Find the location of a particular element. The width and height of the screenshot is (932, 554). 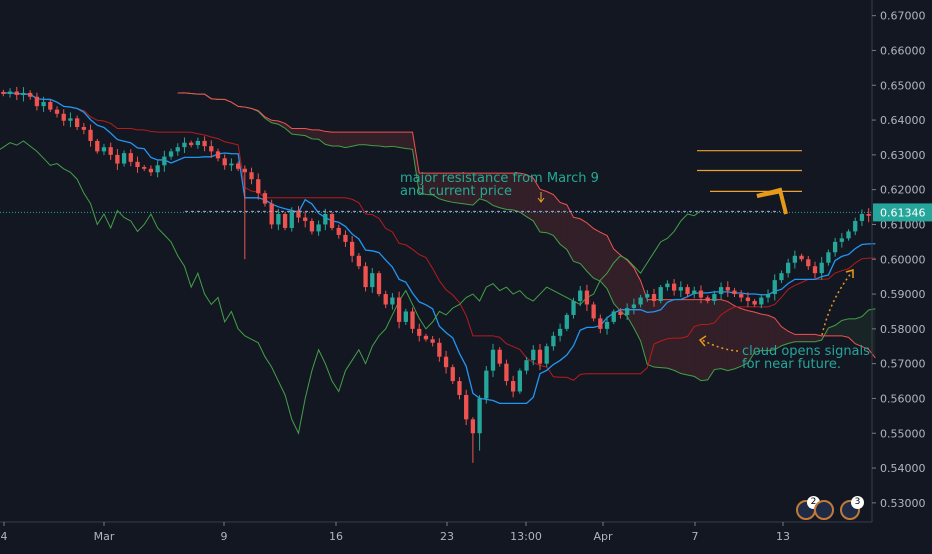

time-tick-label: Mar is located at coordinates (104, 536).